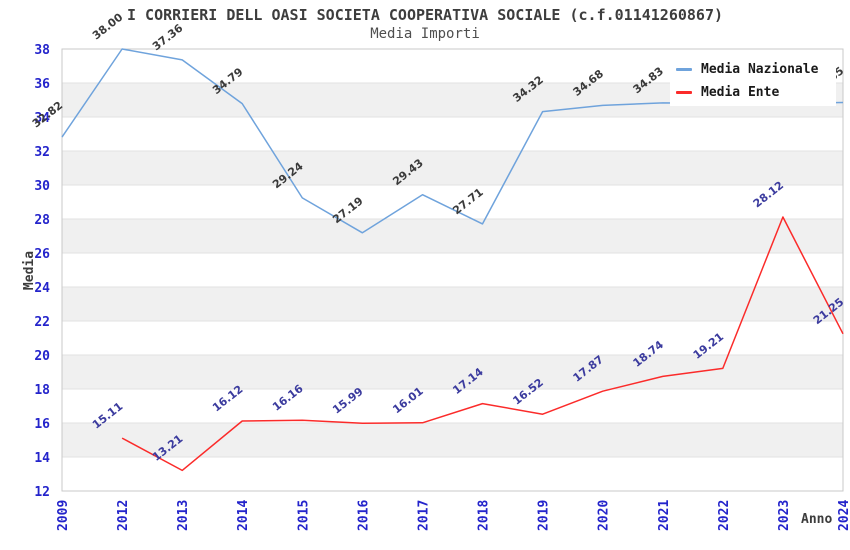  What do you see at coordinates (42, 186) in the screenshot?
I see `y-tick-label: 30` at bounding box center [42, 186].